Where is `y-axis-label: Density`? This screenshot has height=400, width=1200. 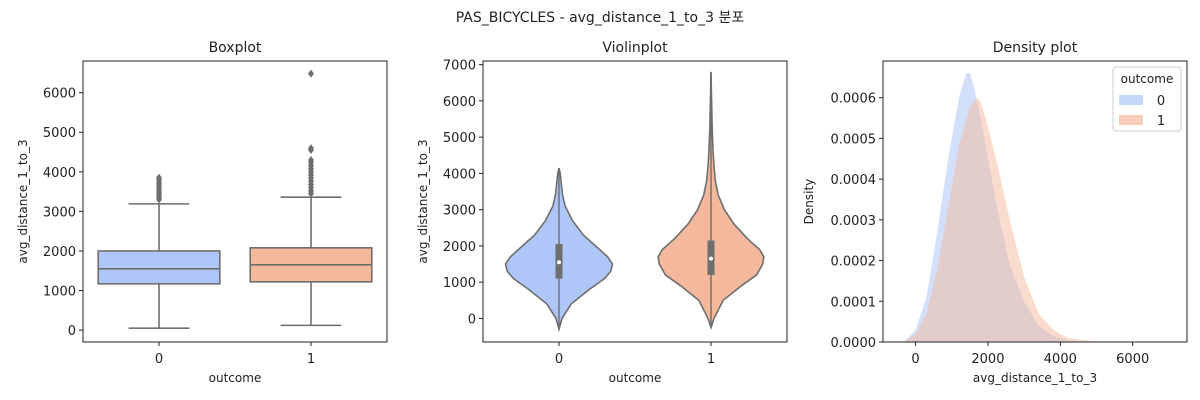 y-axis-label: Density is located at coordinates (809, 202).